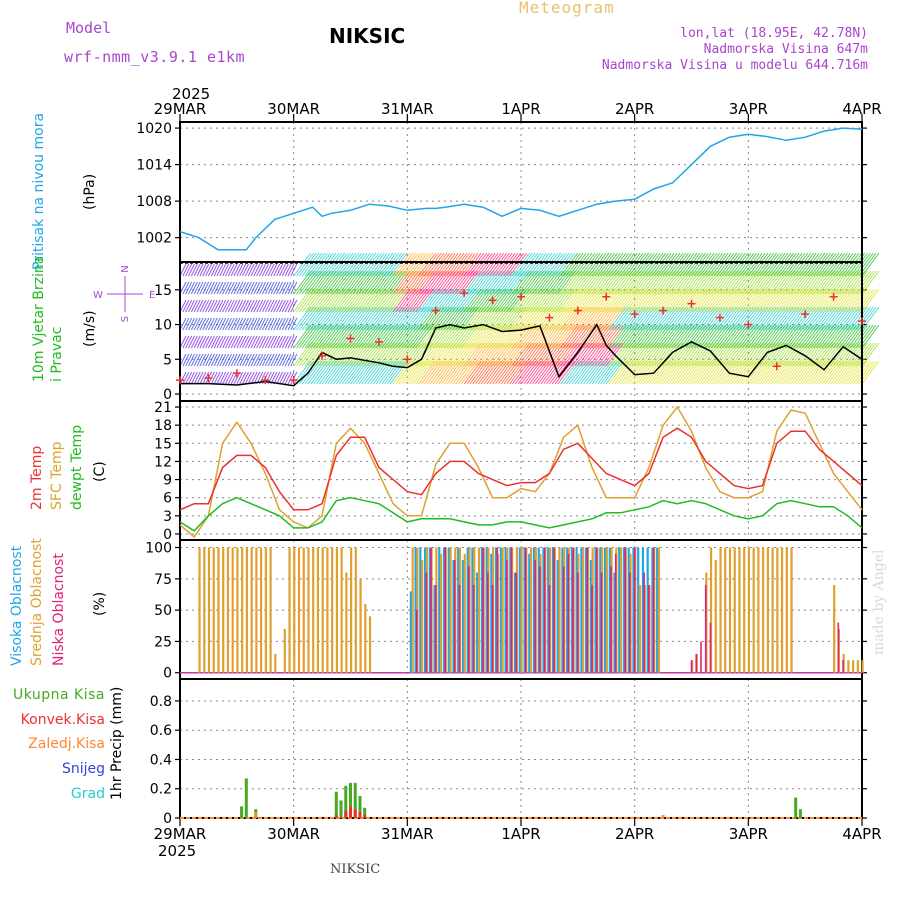 This screenshot has width=900, height=900. Describe the element at coordinates (748, 834) in the screenshot. I see `x-tick-label-bottom: 3APR` at that location.